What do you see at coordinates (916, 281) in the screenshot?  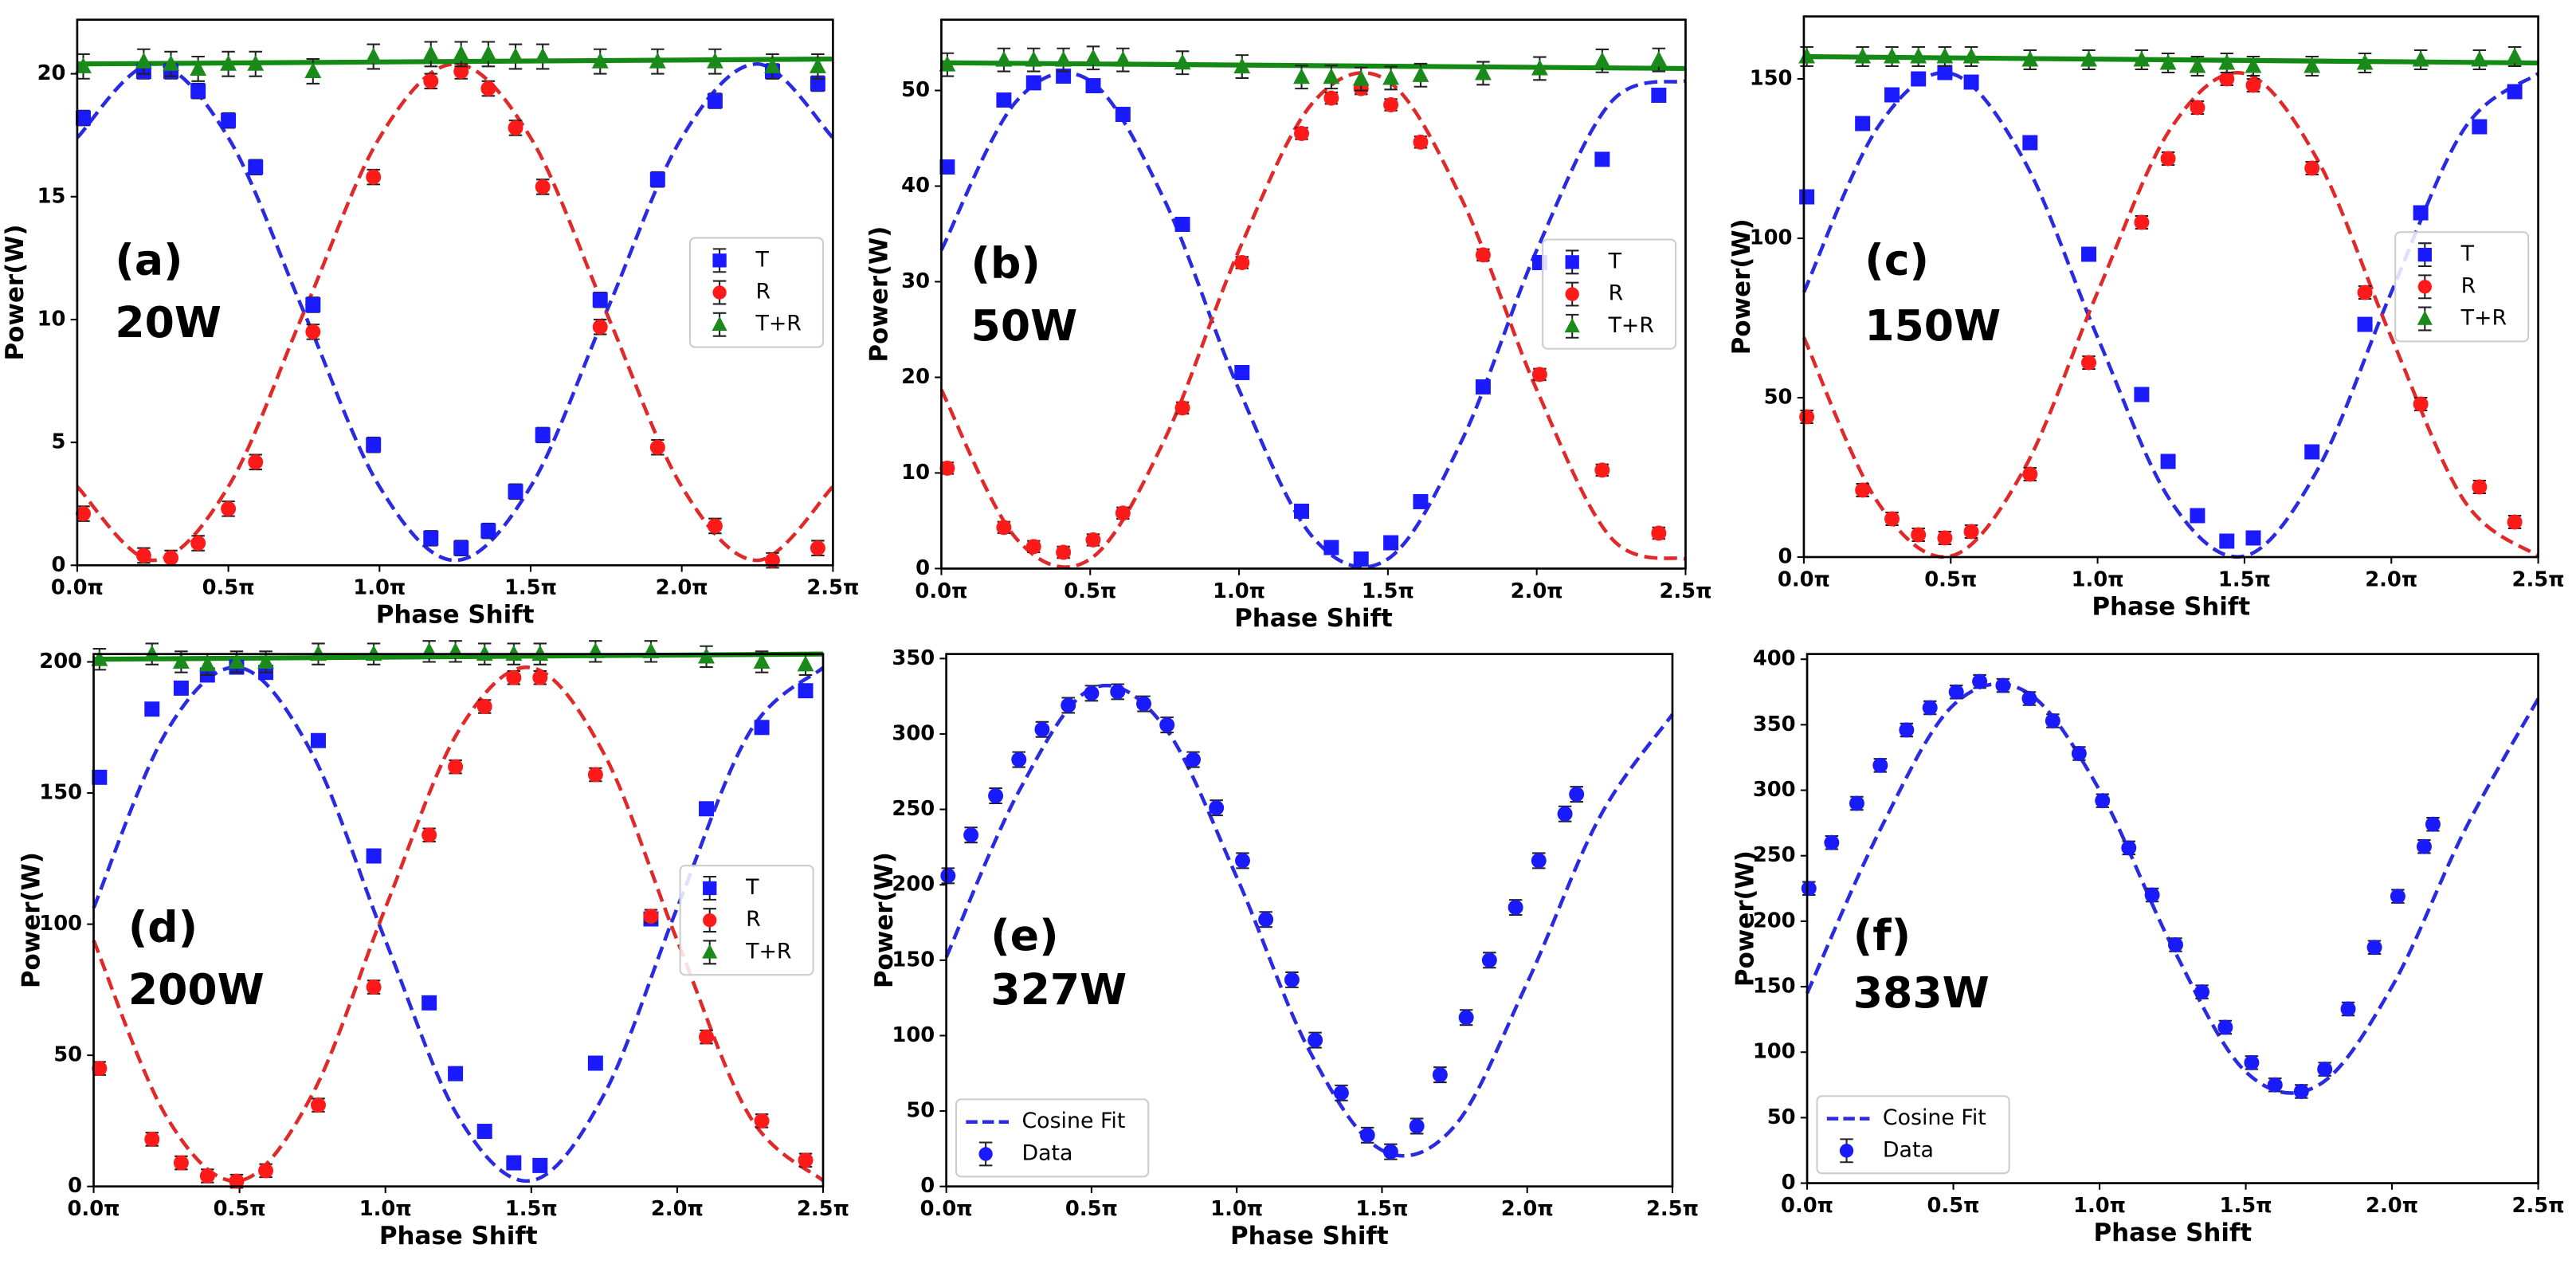 I see `y-tick-label: 30` at bounding box center [916, 281].